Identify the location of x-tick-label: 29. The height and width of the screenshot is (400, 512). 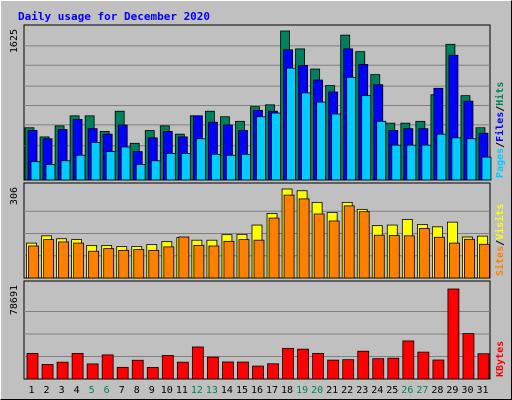
(452, 390).